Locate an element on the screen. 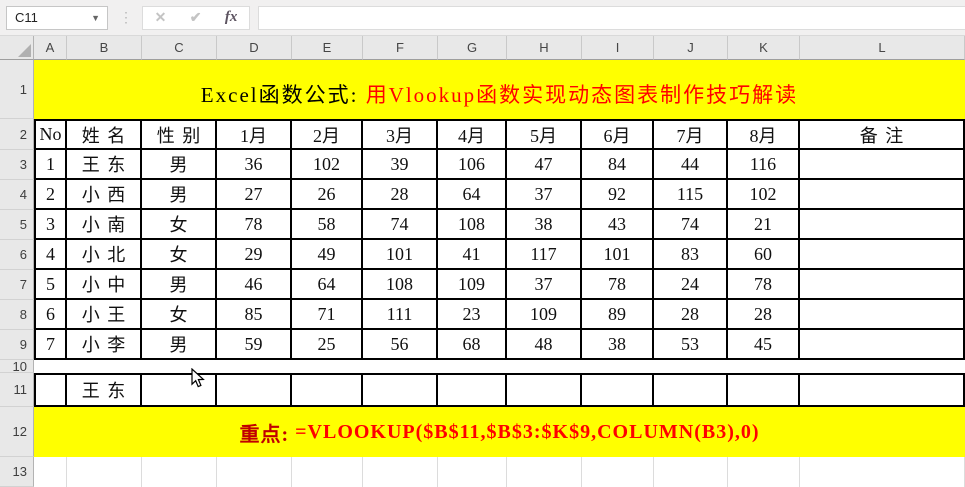 This screenshot has width=965, height=487. row-header: 12 is located at coordinates (17, 432).